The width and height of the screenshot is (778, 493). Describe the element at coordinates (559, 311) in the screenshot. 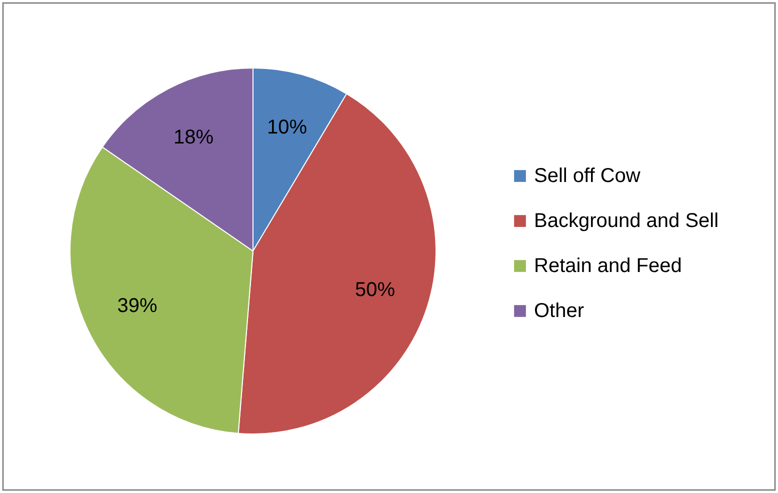

I see `legend-label: Other` at that location.